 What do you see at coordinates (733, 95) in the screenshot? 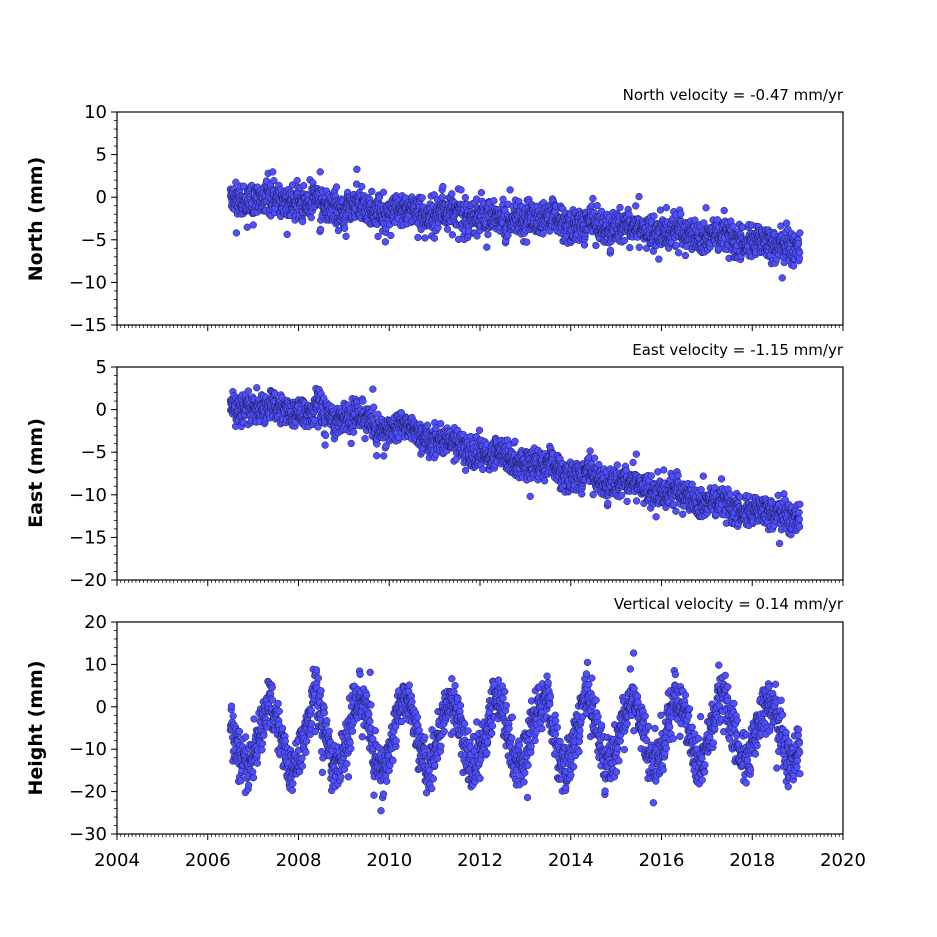
I see `north-title: North velocity = -0.47 mm/yr` at bounding box center [733, 95].